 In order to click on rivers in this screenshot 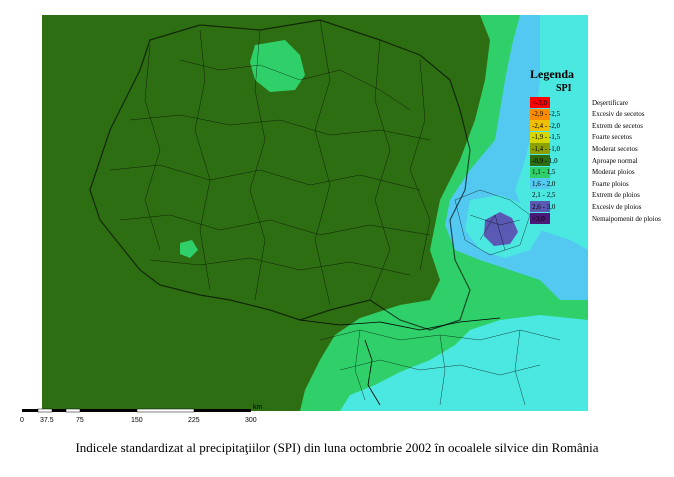, I will do `click(400, 361)`.